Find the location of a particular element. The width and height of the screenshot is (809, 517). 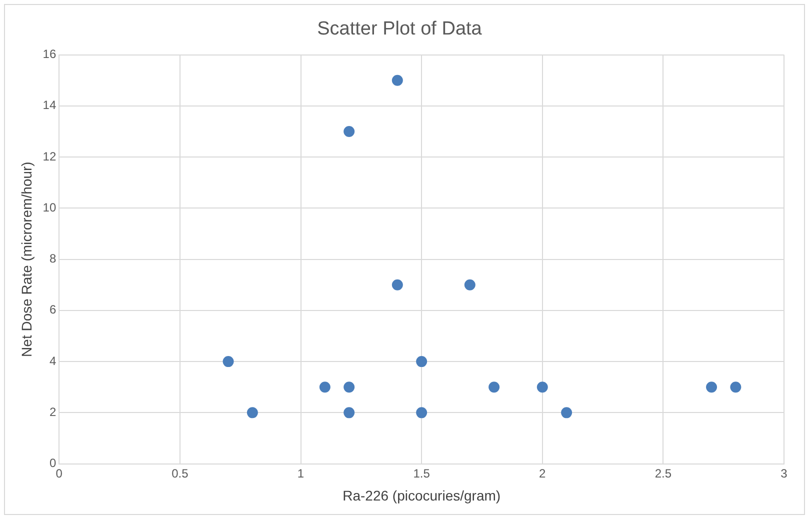

y-tick-label: 2 is located at coordinates (52, 411).